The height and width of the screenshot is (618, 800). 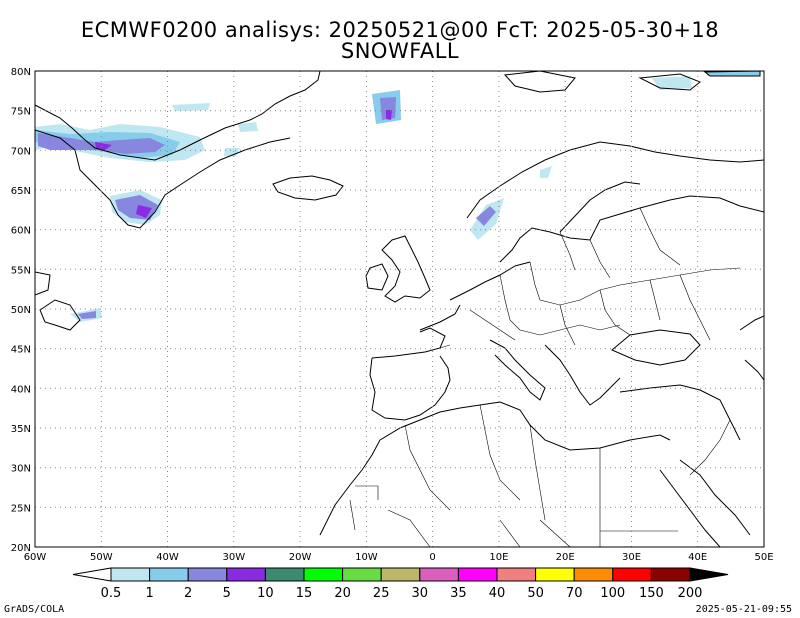 I want to click on lat-label-80n: 80N, so click(x=21, y=72).